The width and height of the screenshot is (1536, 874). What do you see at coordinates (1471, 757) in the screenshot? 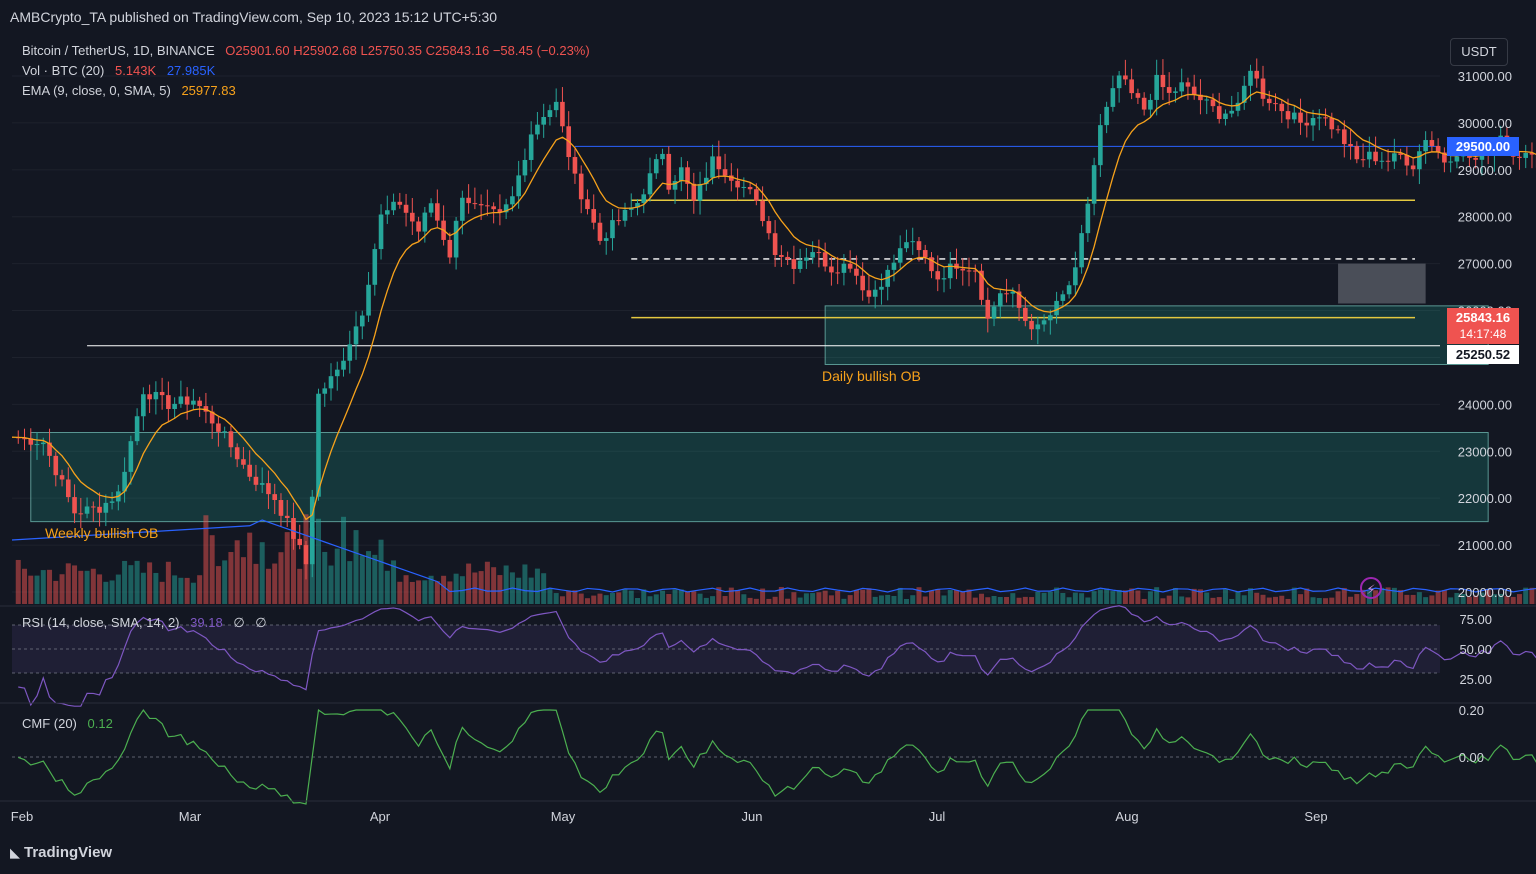
I see `cmf-tick: 0.00` at bounding box center [1471, 757].